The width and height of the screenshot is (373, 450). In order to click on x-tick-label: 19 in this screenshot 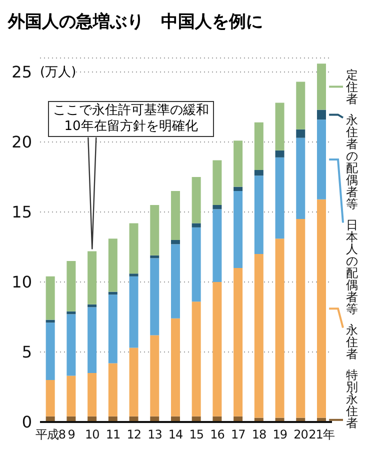, I will do `click(279, 435)`.